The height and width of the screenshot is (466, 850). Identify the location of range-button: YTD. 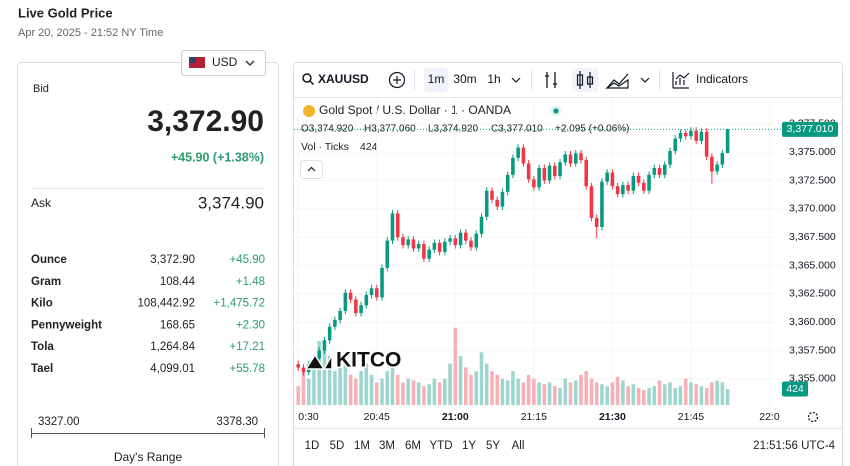
(441, 446).